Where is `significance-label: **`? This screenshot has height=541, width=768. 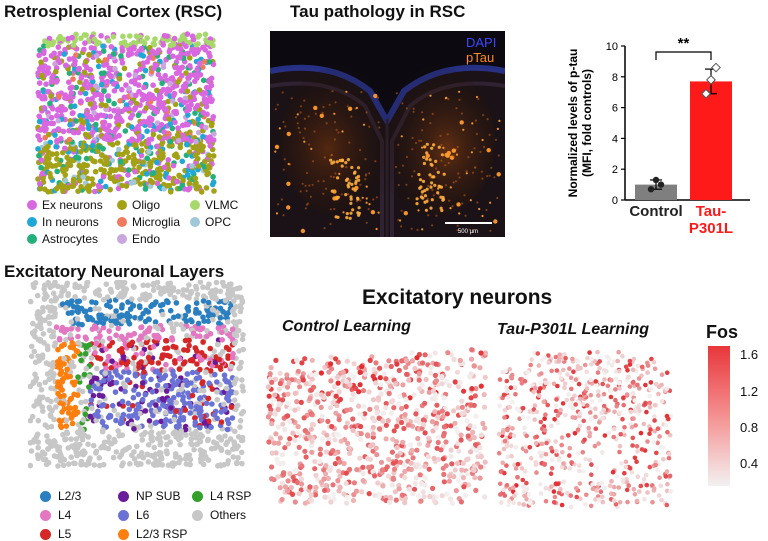
significance-label: ** is located at coordinates (684, 43).